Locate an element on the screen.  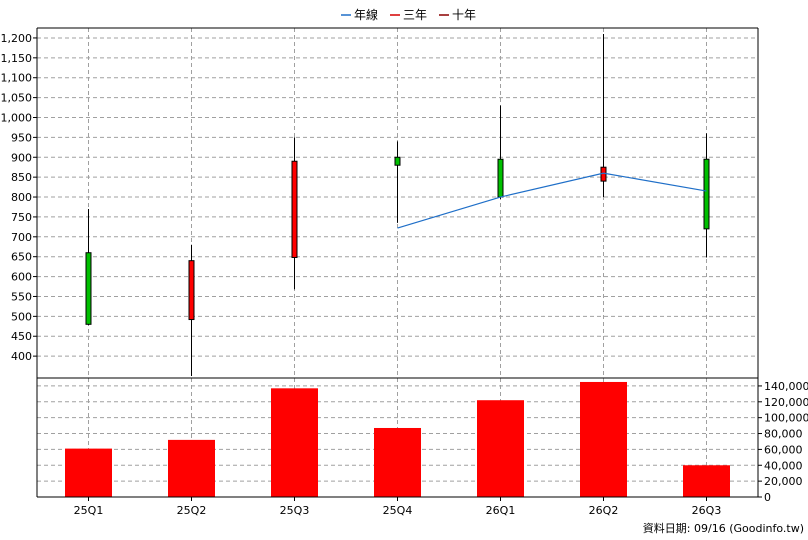
legend: 年線 三年 十年 is located at coordinates (408, 14).